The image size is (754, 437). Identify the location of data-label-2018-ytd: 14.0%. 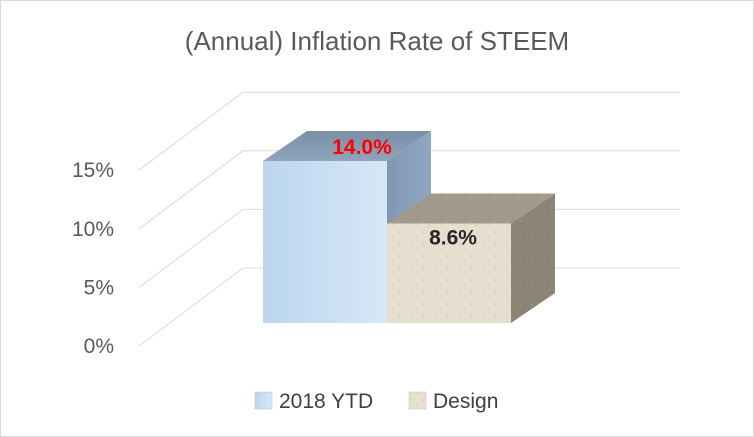
(362, 147).